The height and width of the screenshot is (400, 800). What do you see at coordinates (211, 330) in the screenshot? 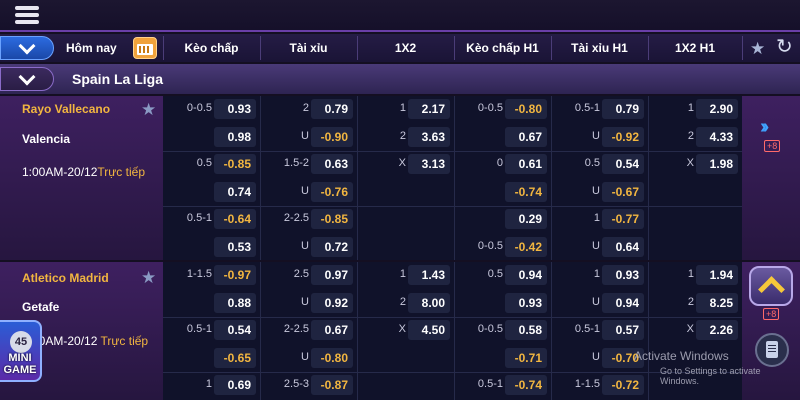
I see `odds-cell-handicap: 0.5-1 0.54` at bounding box center [211, 330].